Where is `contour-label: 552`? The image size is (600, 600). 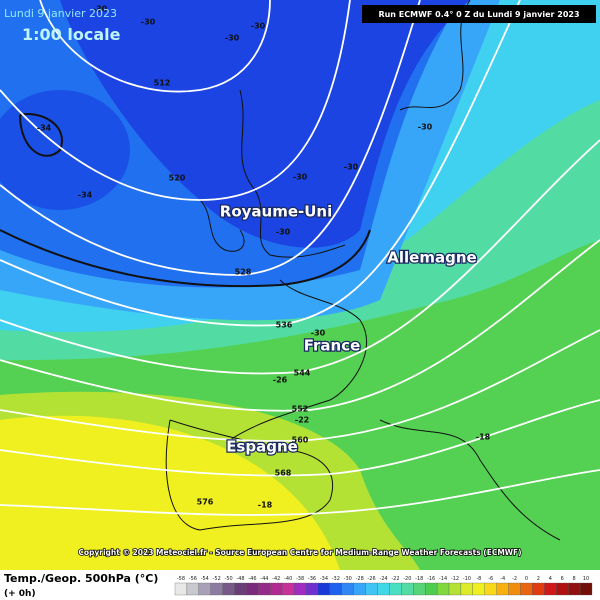
contour-label: 552 is located at coordinates (300, 409).